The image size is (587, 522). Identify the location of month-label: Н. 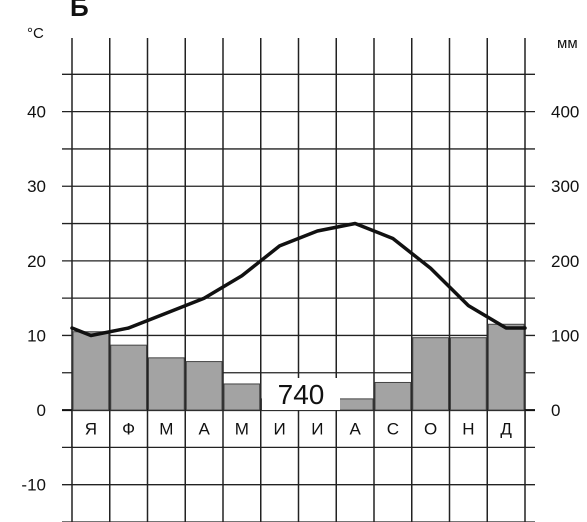
(468, 429).